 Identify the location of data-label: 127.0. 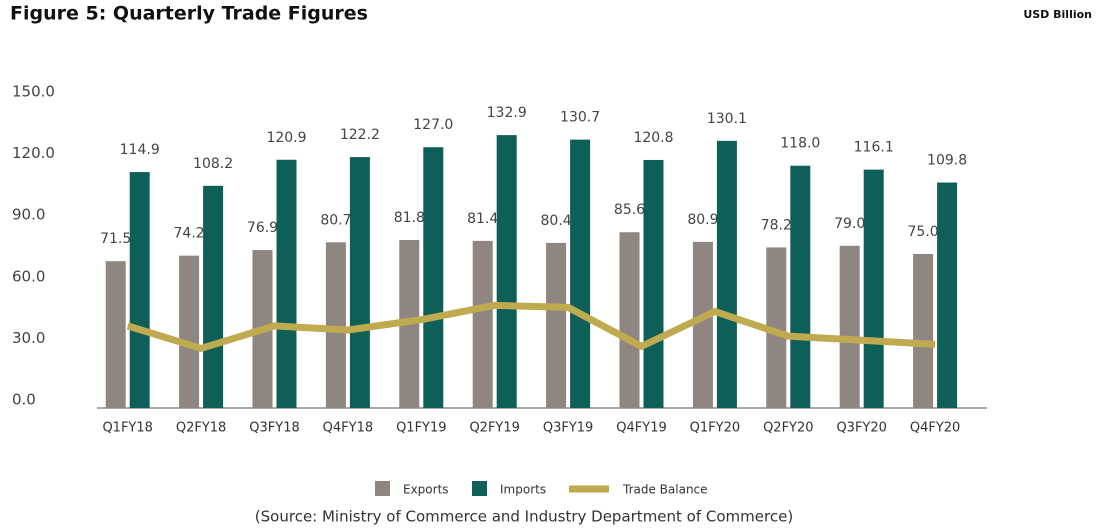
(433, 125).